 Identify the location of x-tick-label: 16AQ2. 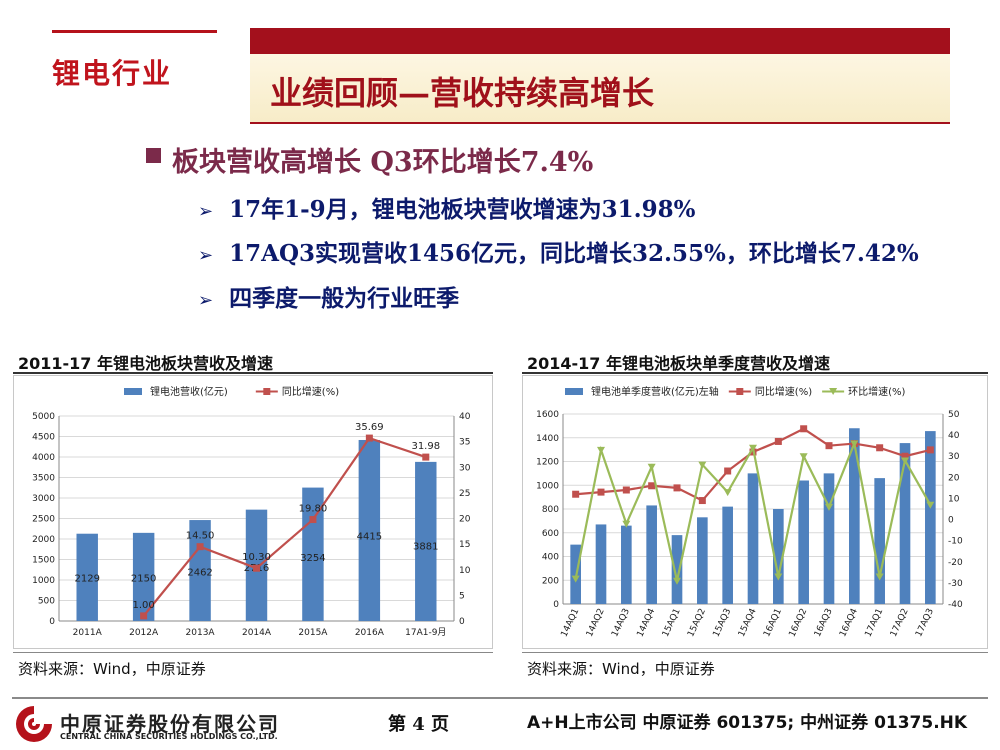
(799, 623).